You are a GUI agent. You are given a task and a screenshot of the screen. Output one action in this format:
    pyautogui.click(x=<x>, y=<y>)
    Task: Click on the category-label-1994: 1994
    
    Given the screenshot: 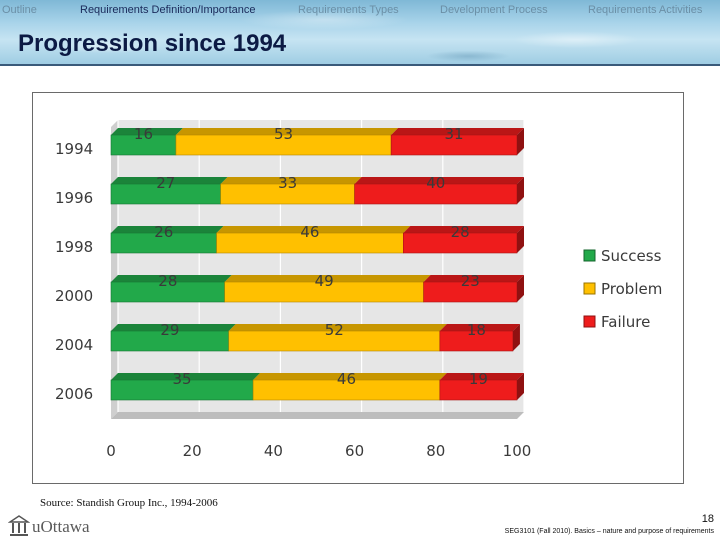 What is the action you would take?
    pyautogui.click(x=74, y=149)
    